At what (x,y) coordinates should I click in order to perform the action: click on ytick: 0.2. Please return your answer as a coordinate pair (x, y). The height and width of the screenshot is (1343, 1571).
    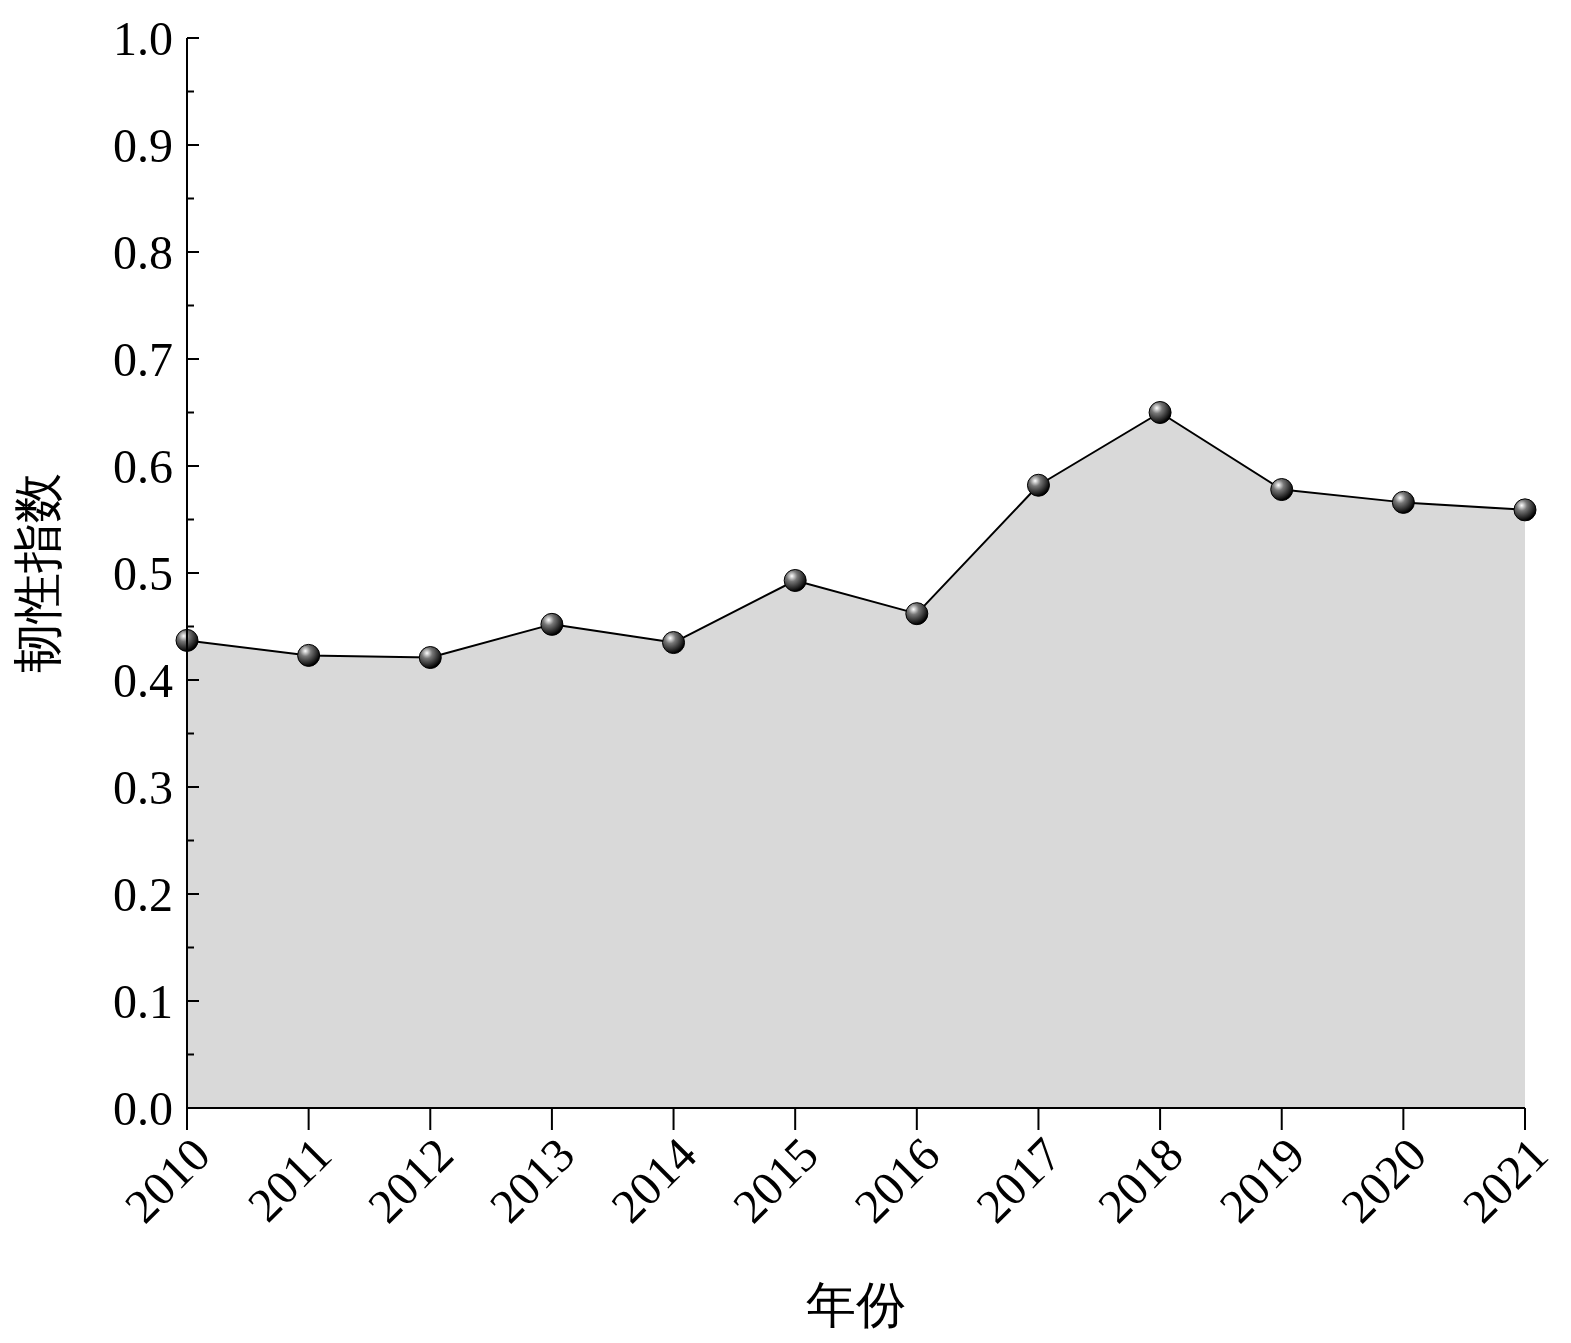
    Looking at the image, I should click on (143, 894).